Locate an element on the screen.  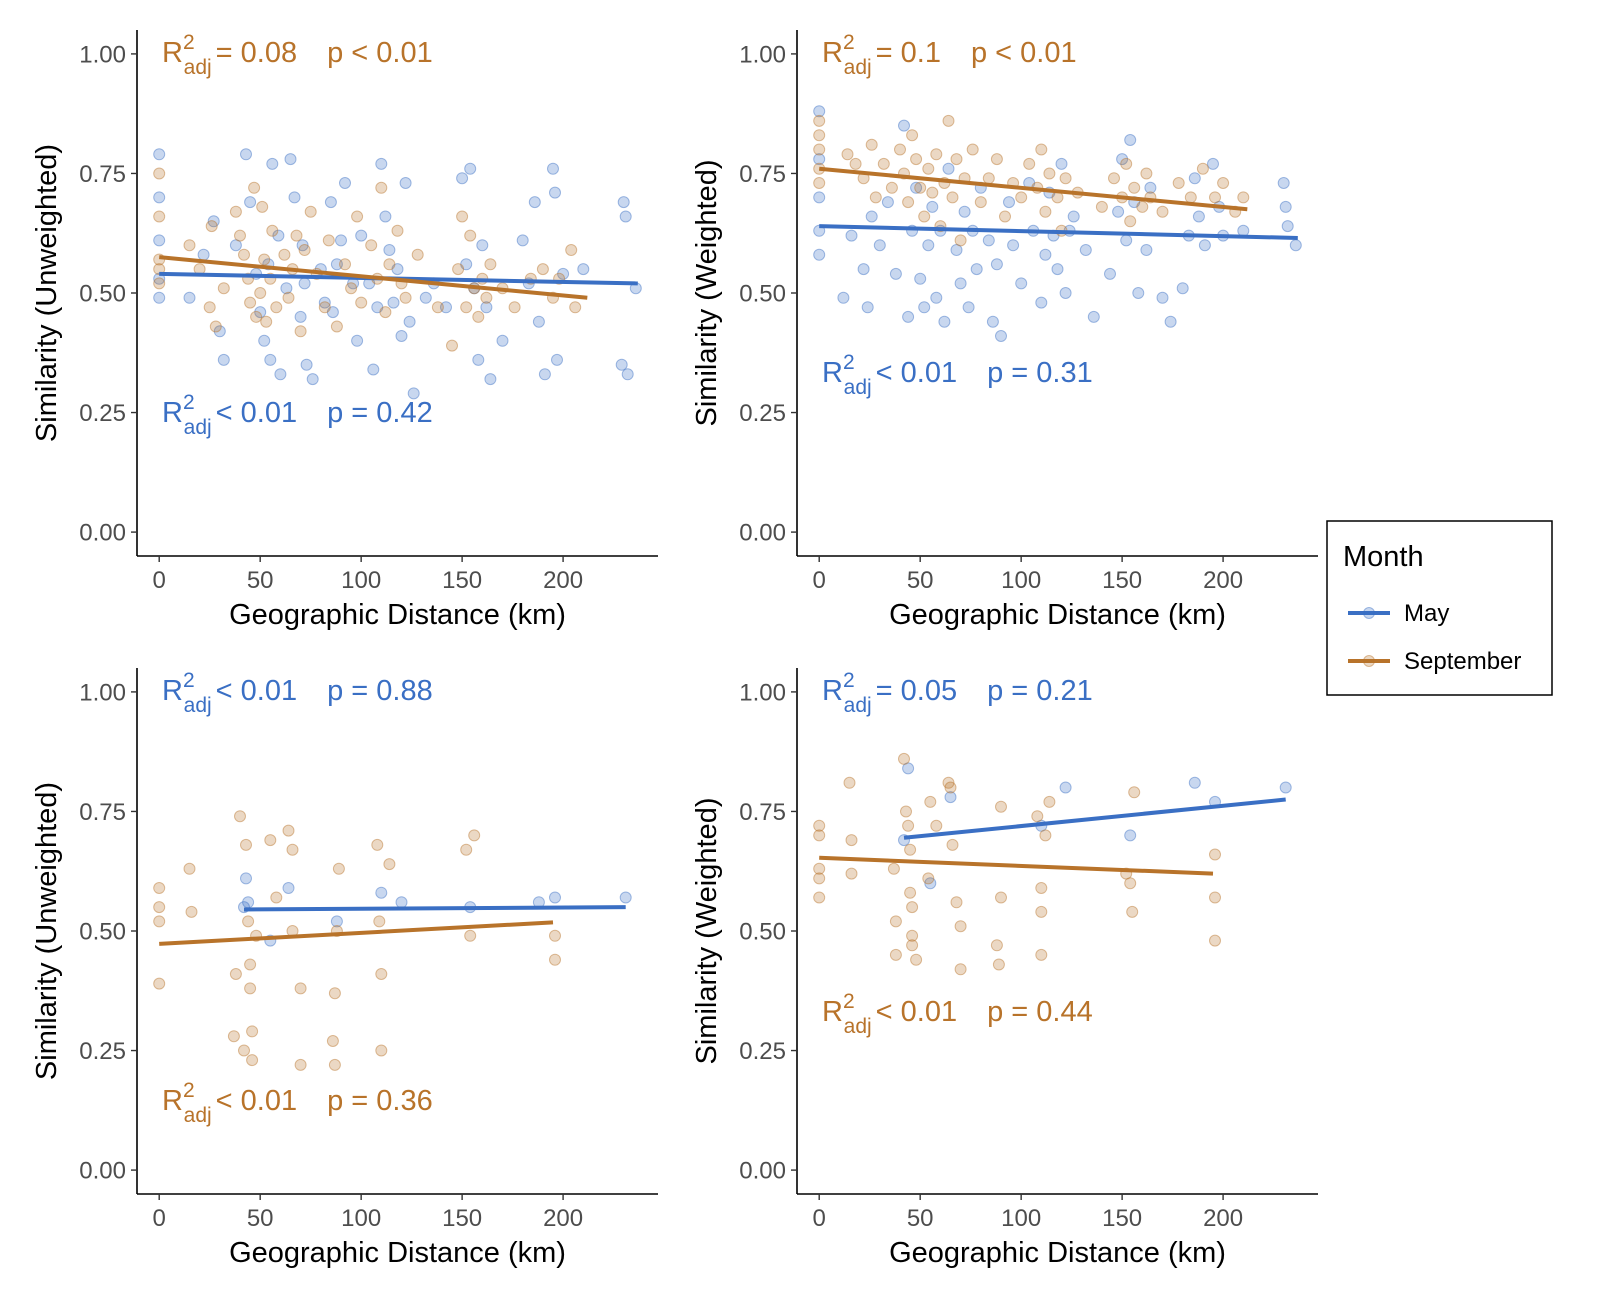
legend: Month May September is located at coordinates (1439, 608).